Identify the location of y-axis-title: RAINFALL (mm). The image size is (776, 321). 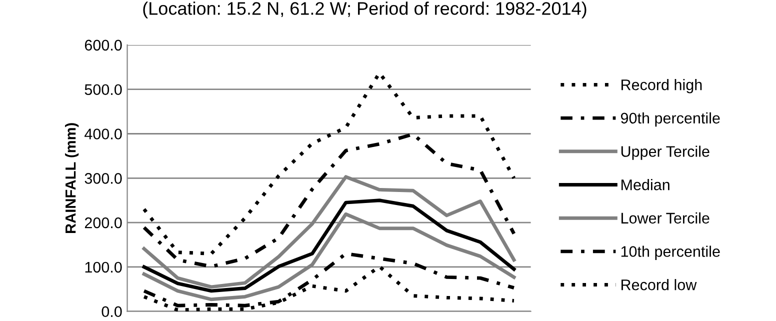
(72, 178).